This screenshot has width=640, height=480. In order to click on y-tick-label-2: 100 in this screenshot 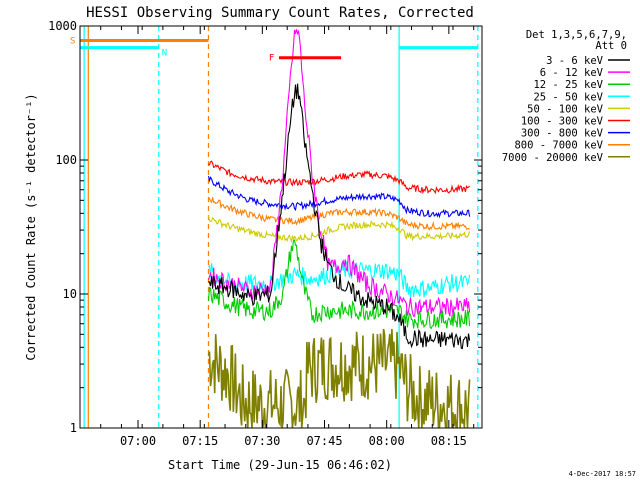, I will do `click(66, 160)`.